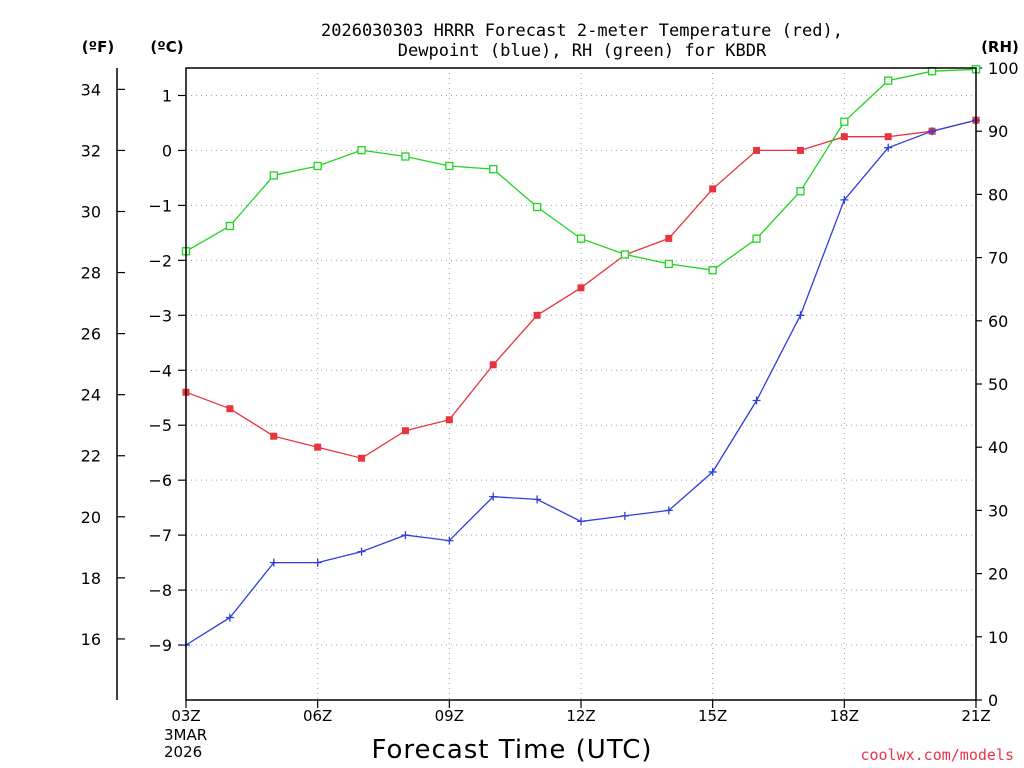 The height and width of the screenshot is (768, 1024). What do you see at coordinates (449, 716) in the screenshot?
I see `x-tick-label: 09Z` at bounding box center [449, 716].